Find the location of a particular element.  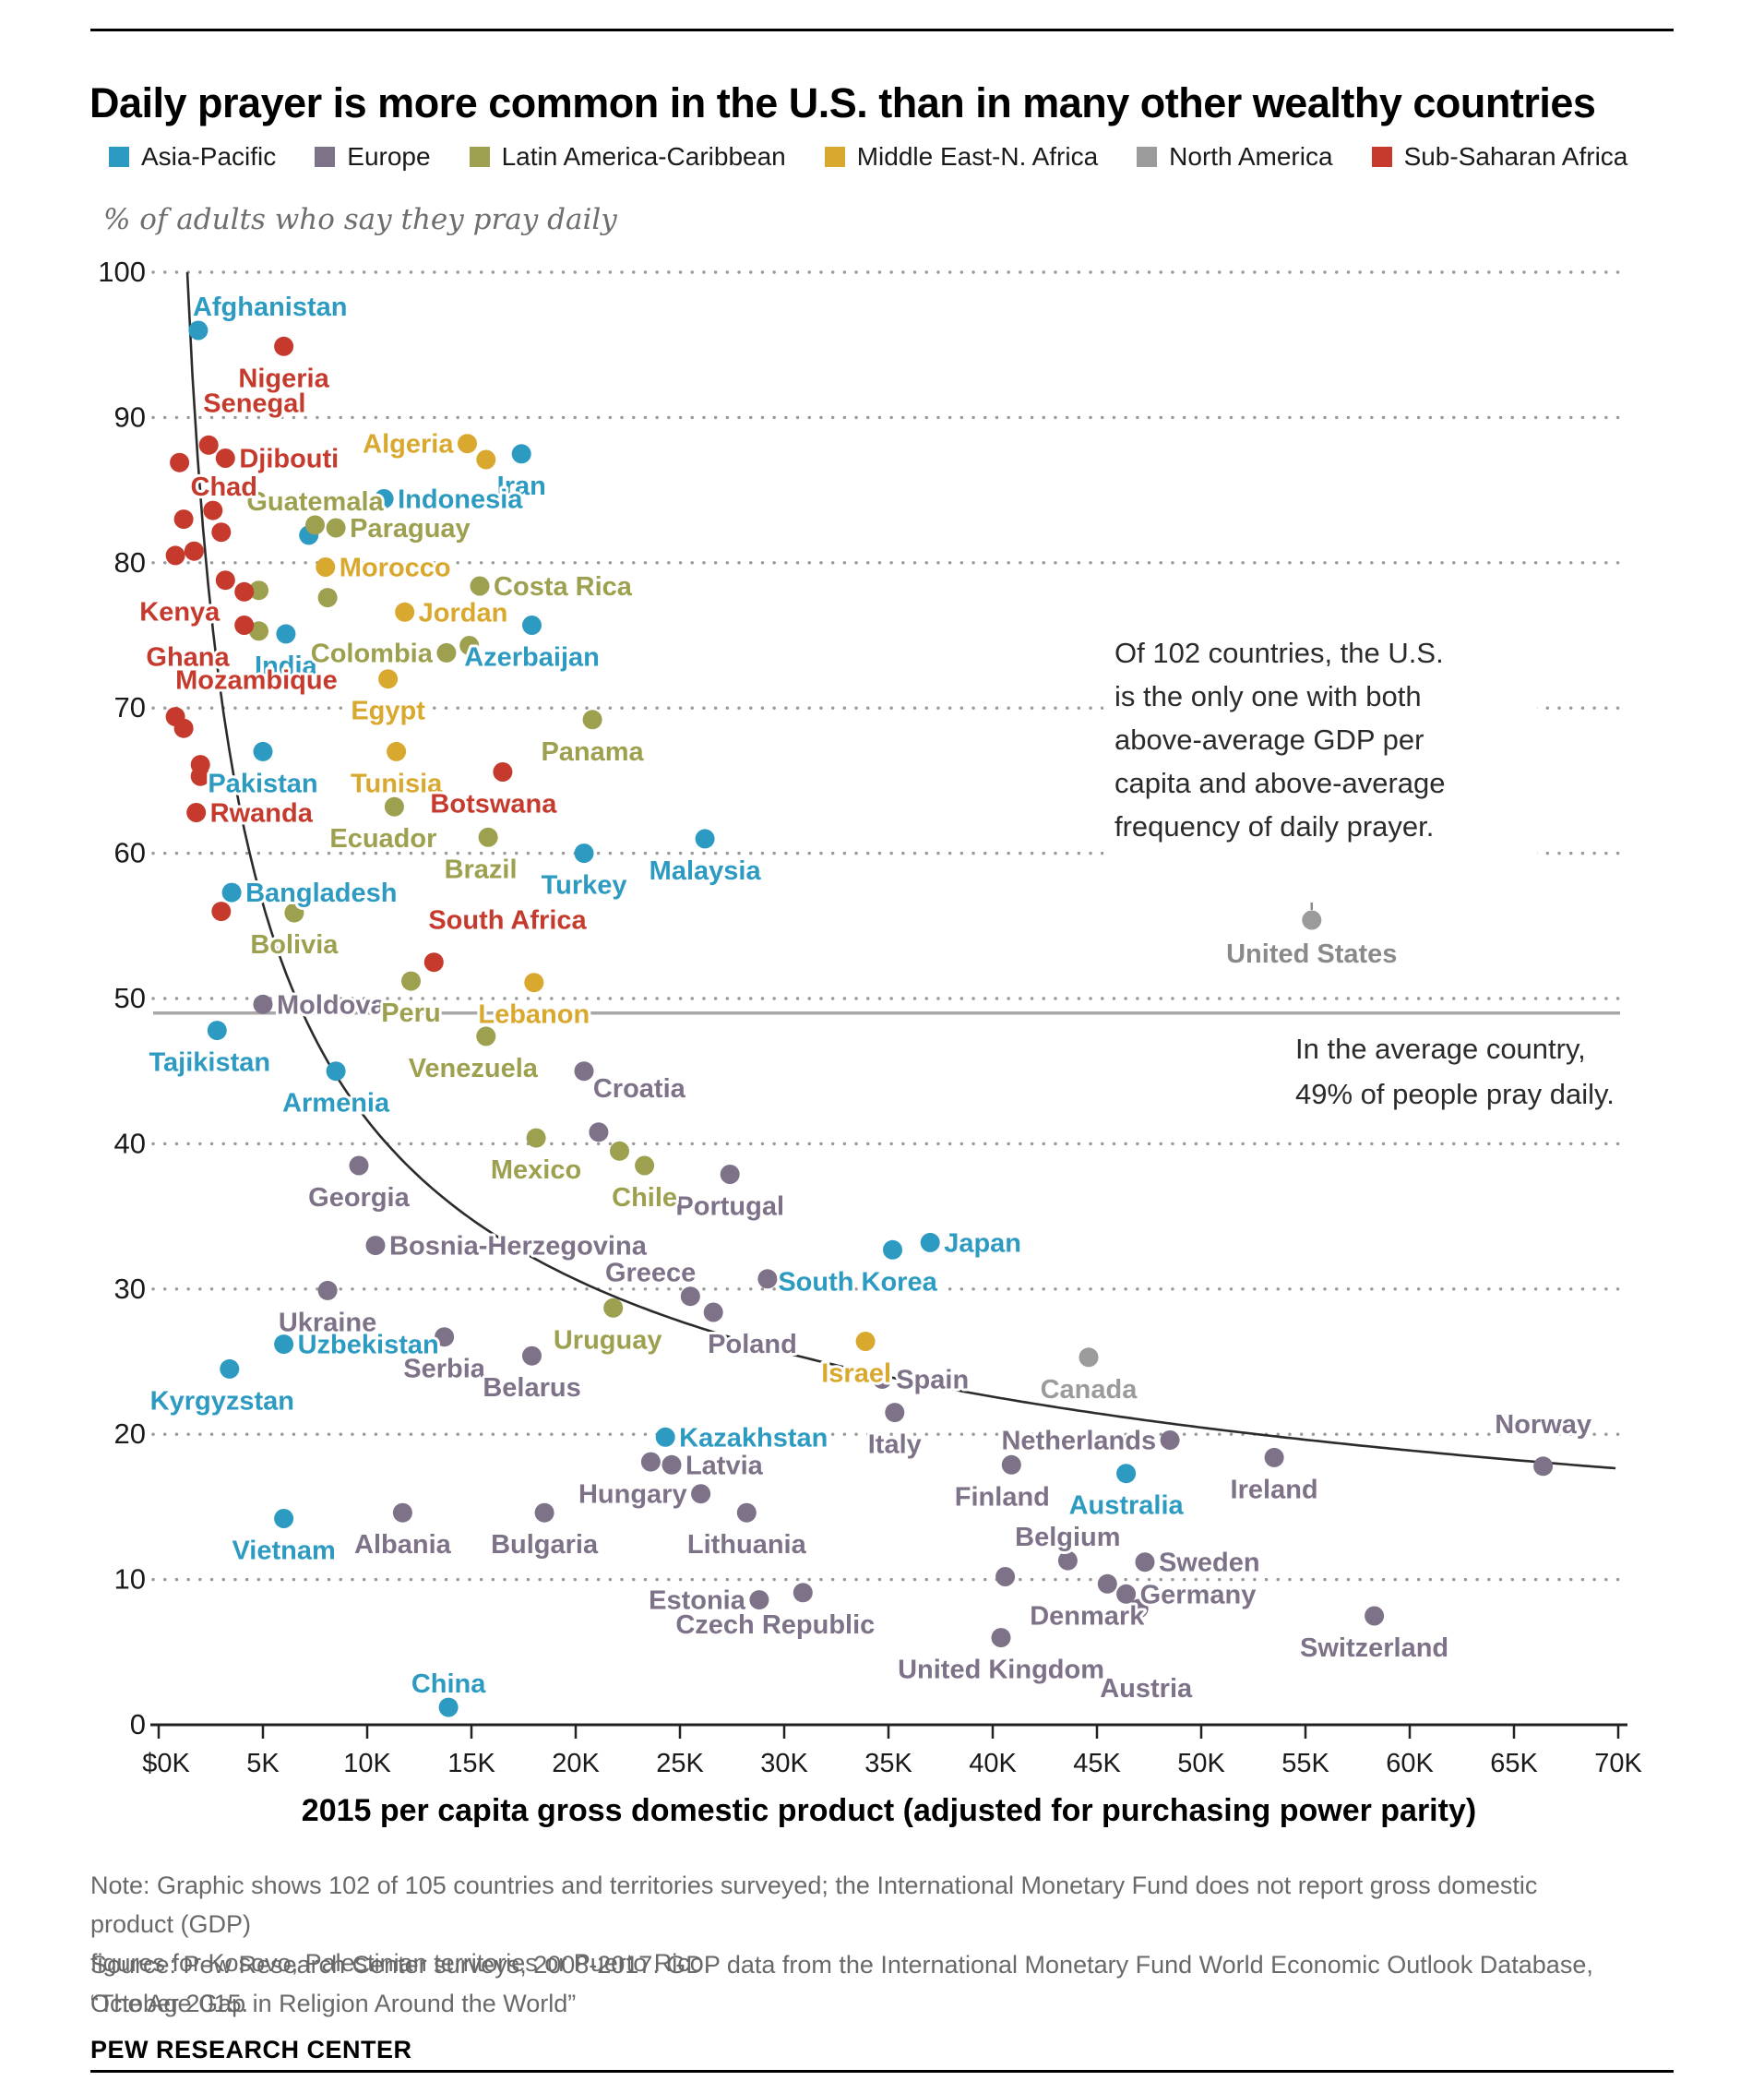

country-label-nigeria: Nigeria is located at coordinates (283, 378).